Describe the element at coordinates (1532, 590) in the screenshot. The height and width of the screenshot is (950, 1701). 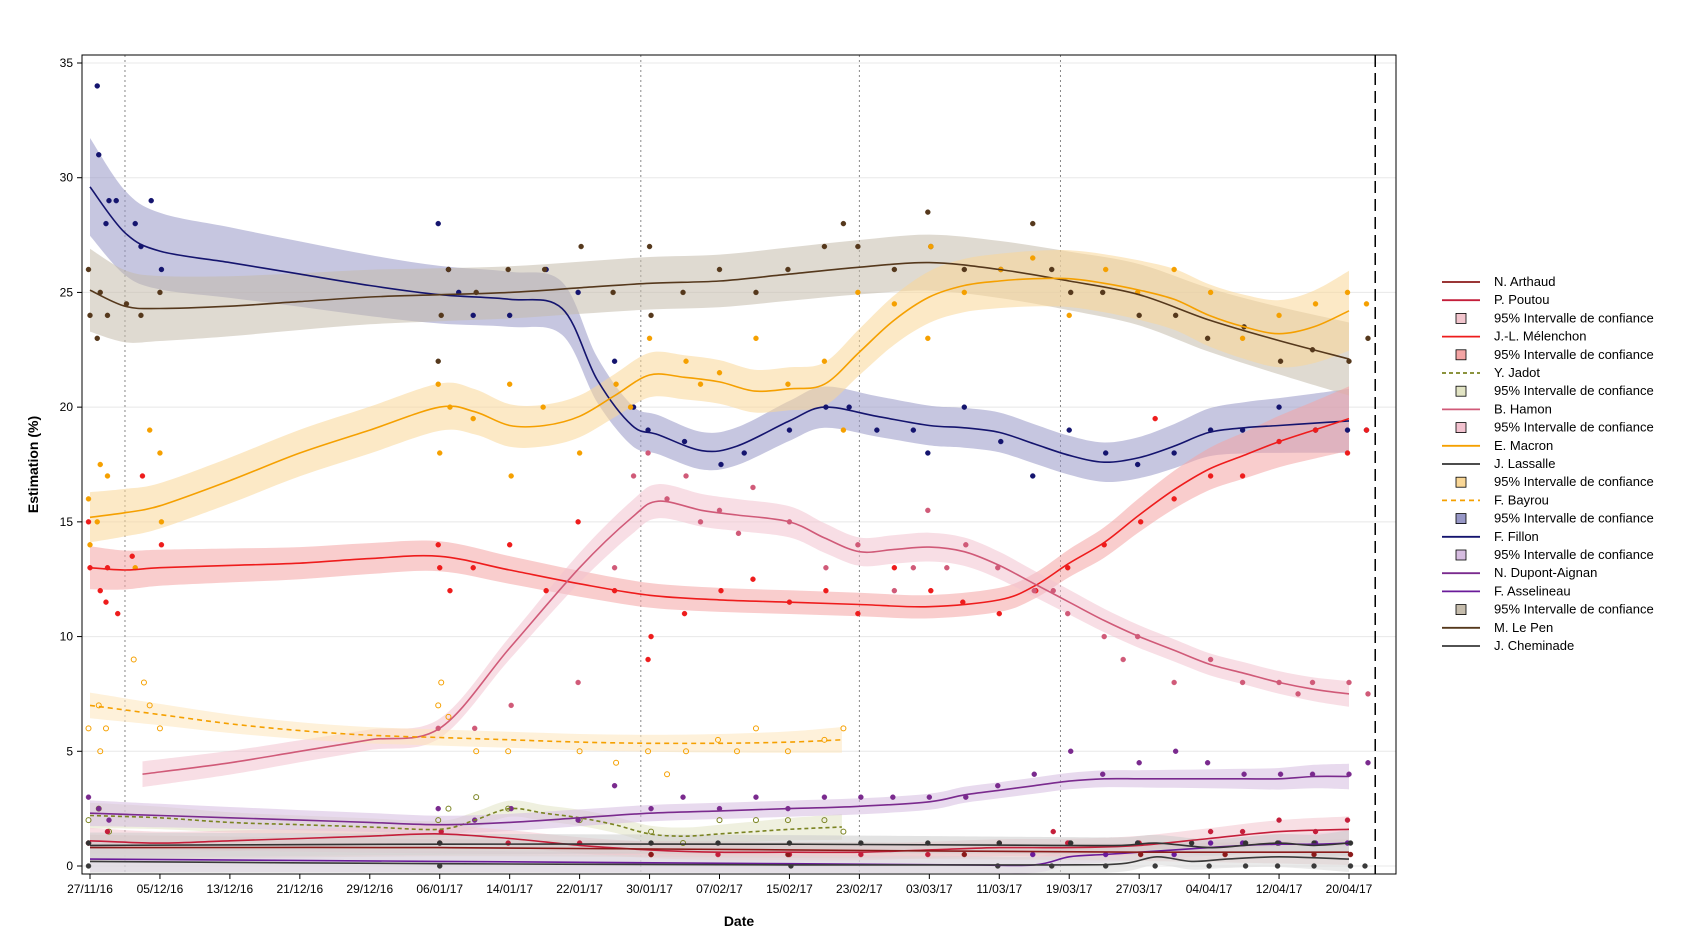
I see `legend-label: F. Asselineau` at that location.